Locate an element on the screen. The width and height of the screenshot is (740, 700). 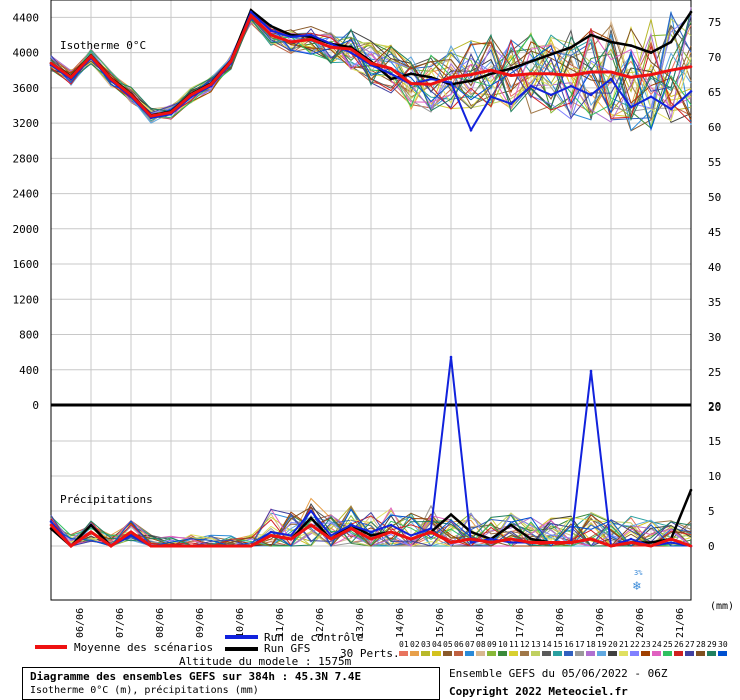
pert-number: 04 is located at coordinates (437, 644).